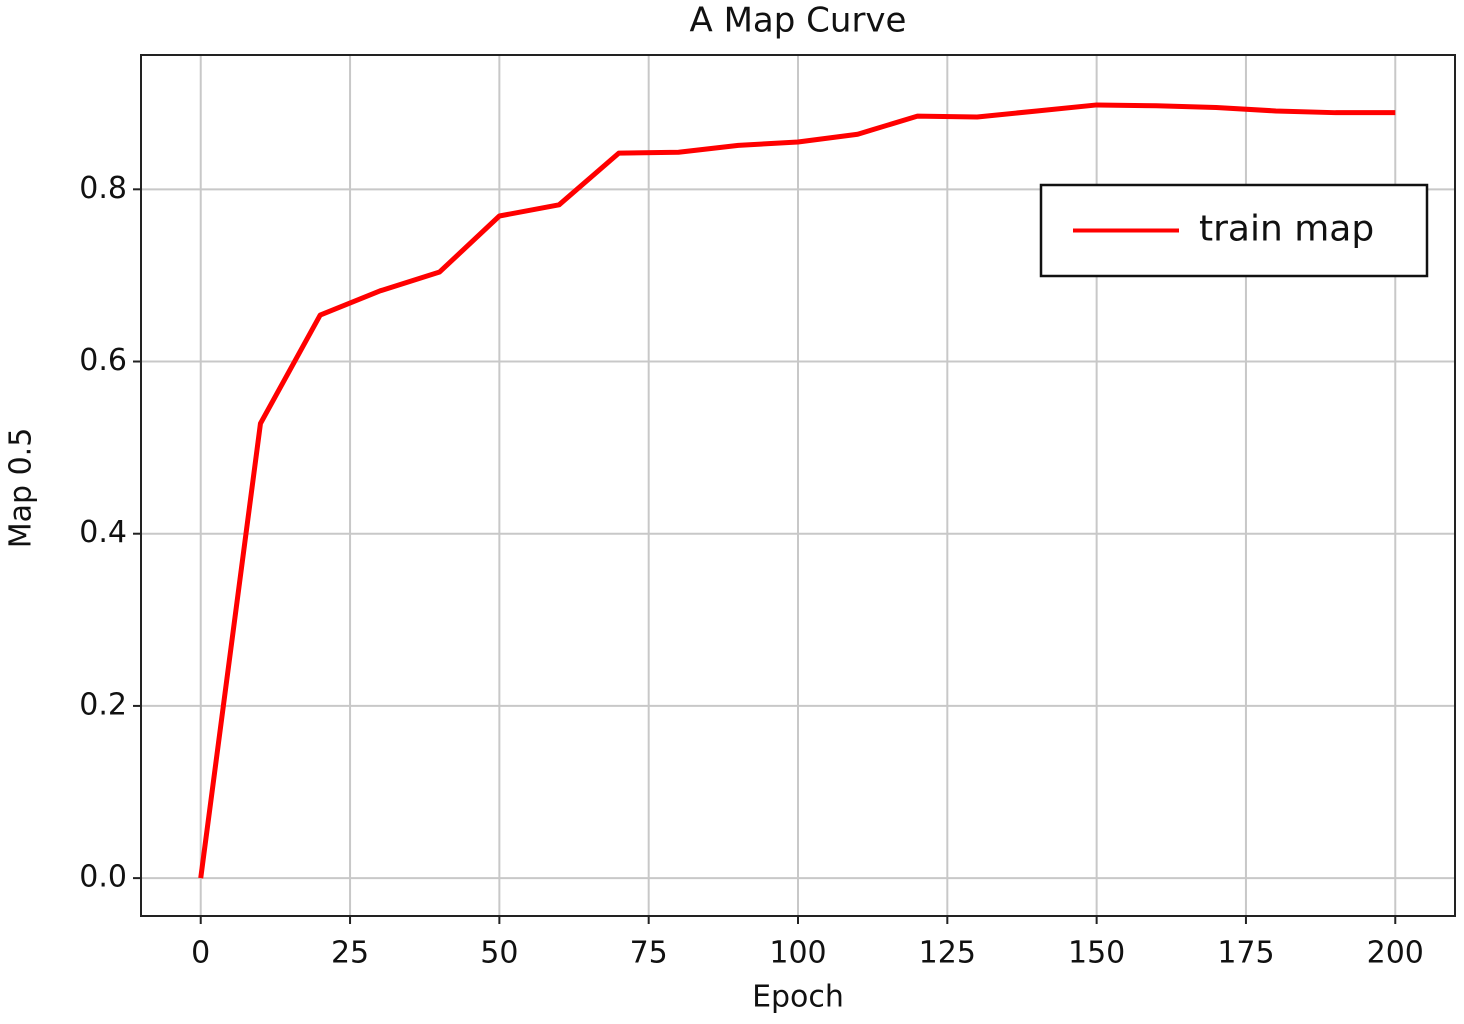 Image resolution: width=1464 pixels, height=1024 pixels. I want to click on y-tick-label: 0.4, so click(103, 532).